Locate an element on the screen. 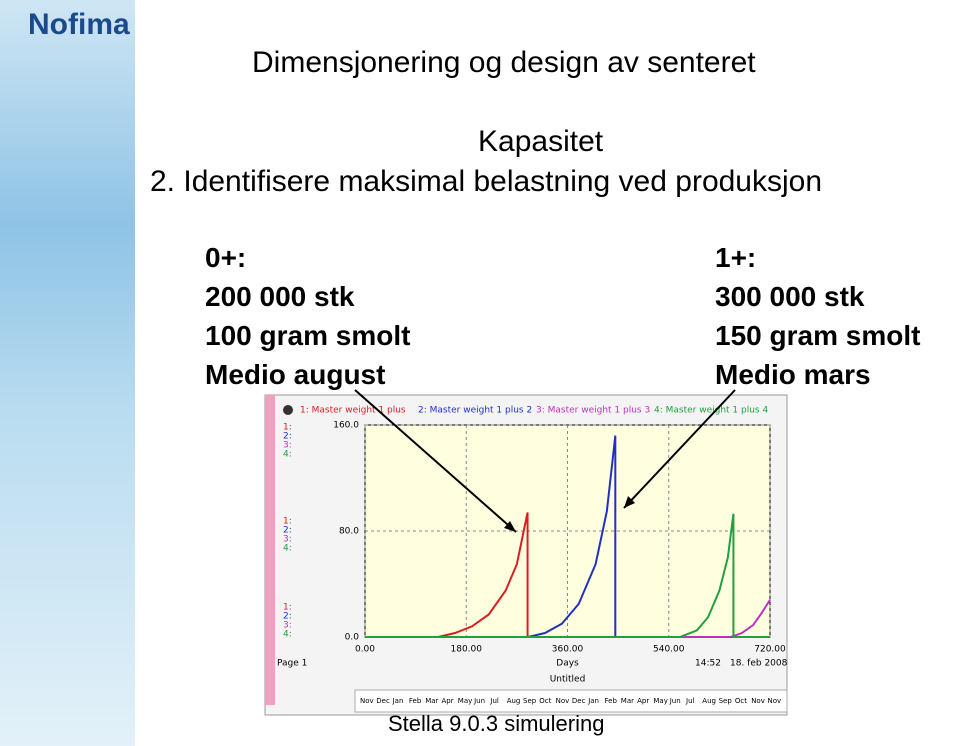 The width and height of the screenshot is (960, 746). x-label: Days is located at coordinates (567, 664).